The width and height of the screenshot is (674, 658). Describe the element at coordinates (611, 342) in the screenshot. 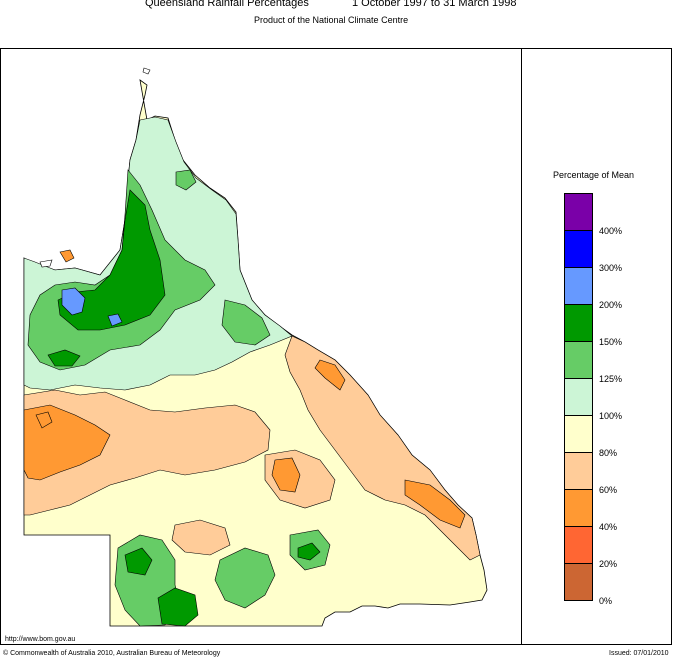

I see `legend-label: 150%` at that location.